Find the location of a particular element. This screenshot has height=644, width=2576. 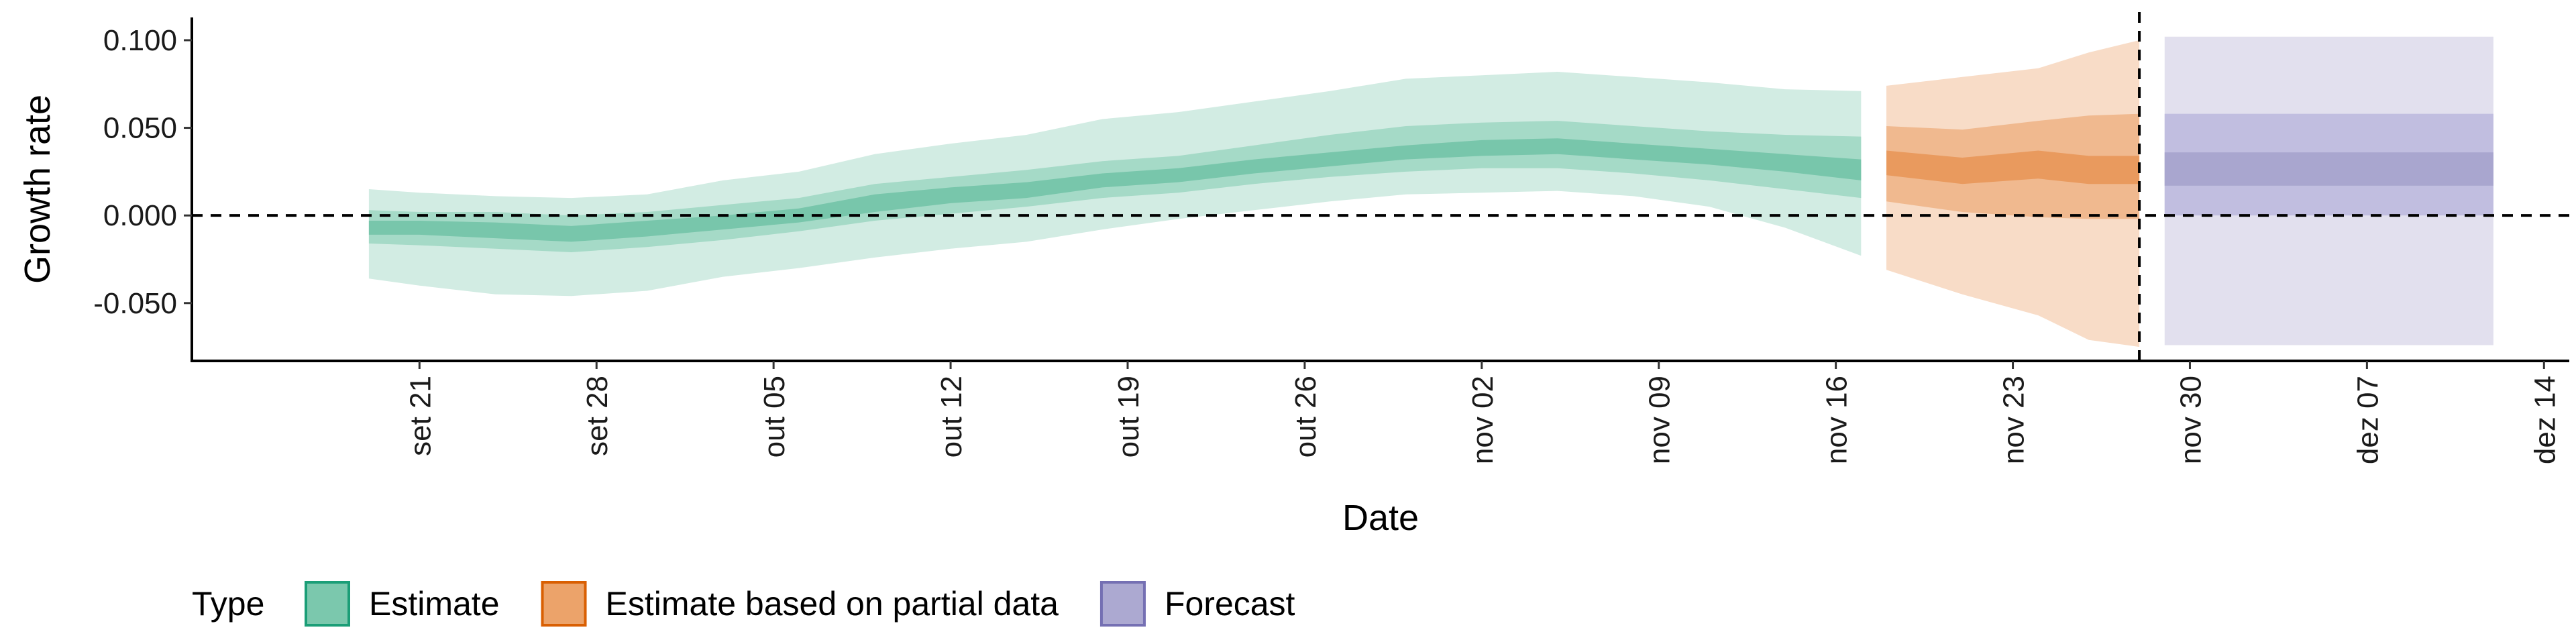

x-tick-label: nov 02 is located at coordinates (1482, 420).